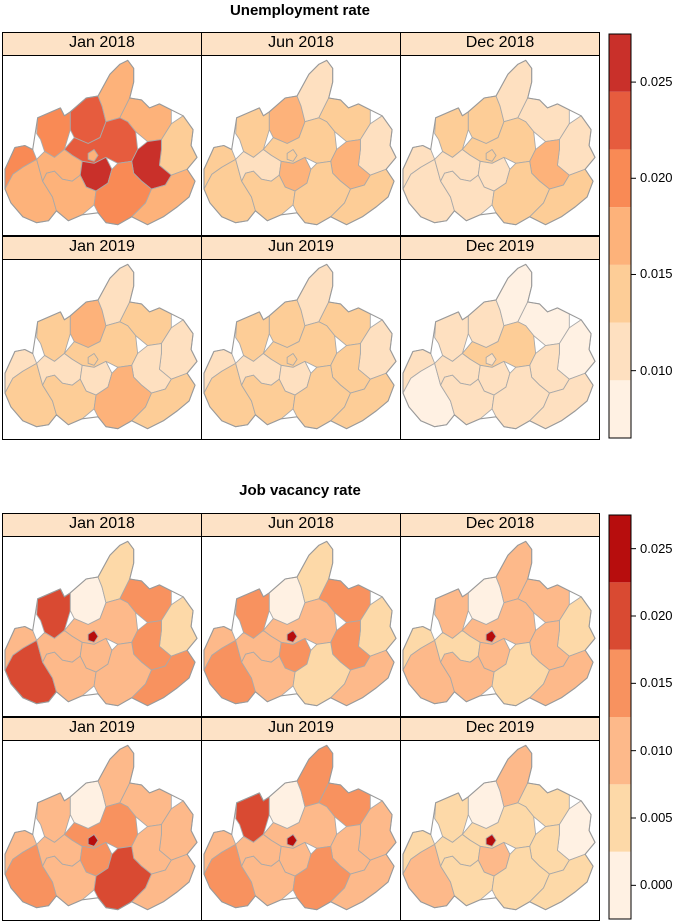 This screenshot has height=924, width=685. Describe the element at coordinates (300, 490) in the screenshot. I see `chart-title: Job vacancy rate` at that location.